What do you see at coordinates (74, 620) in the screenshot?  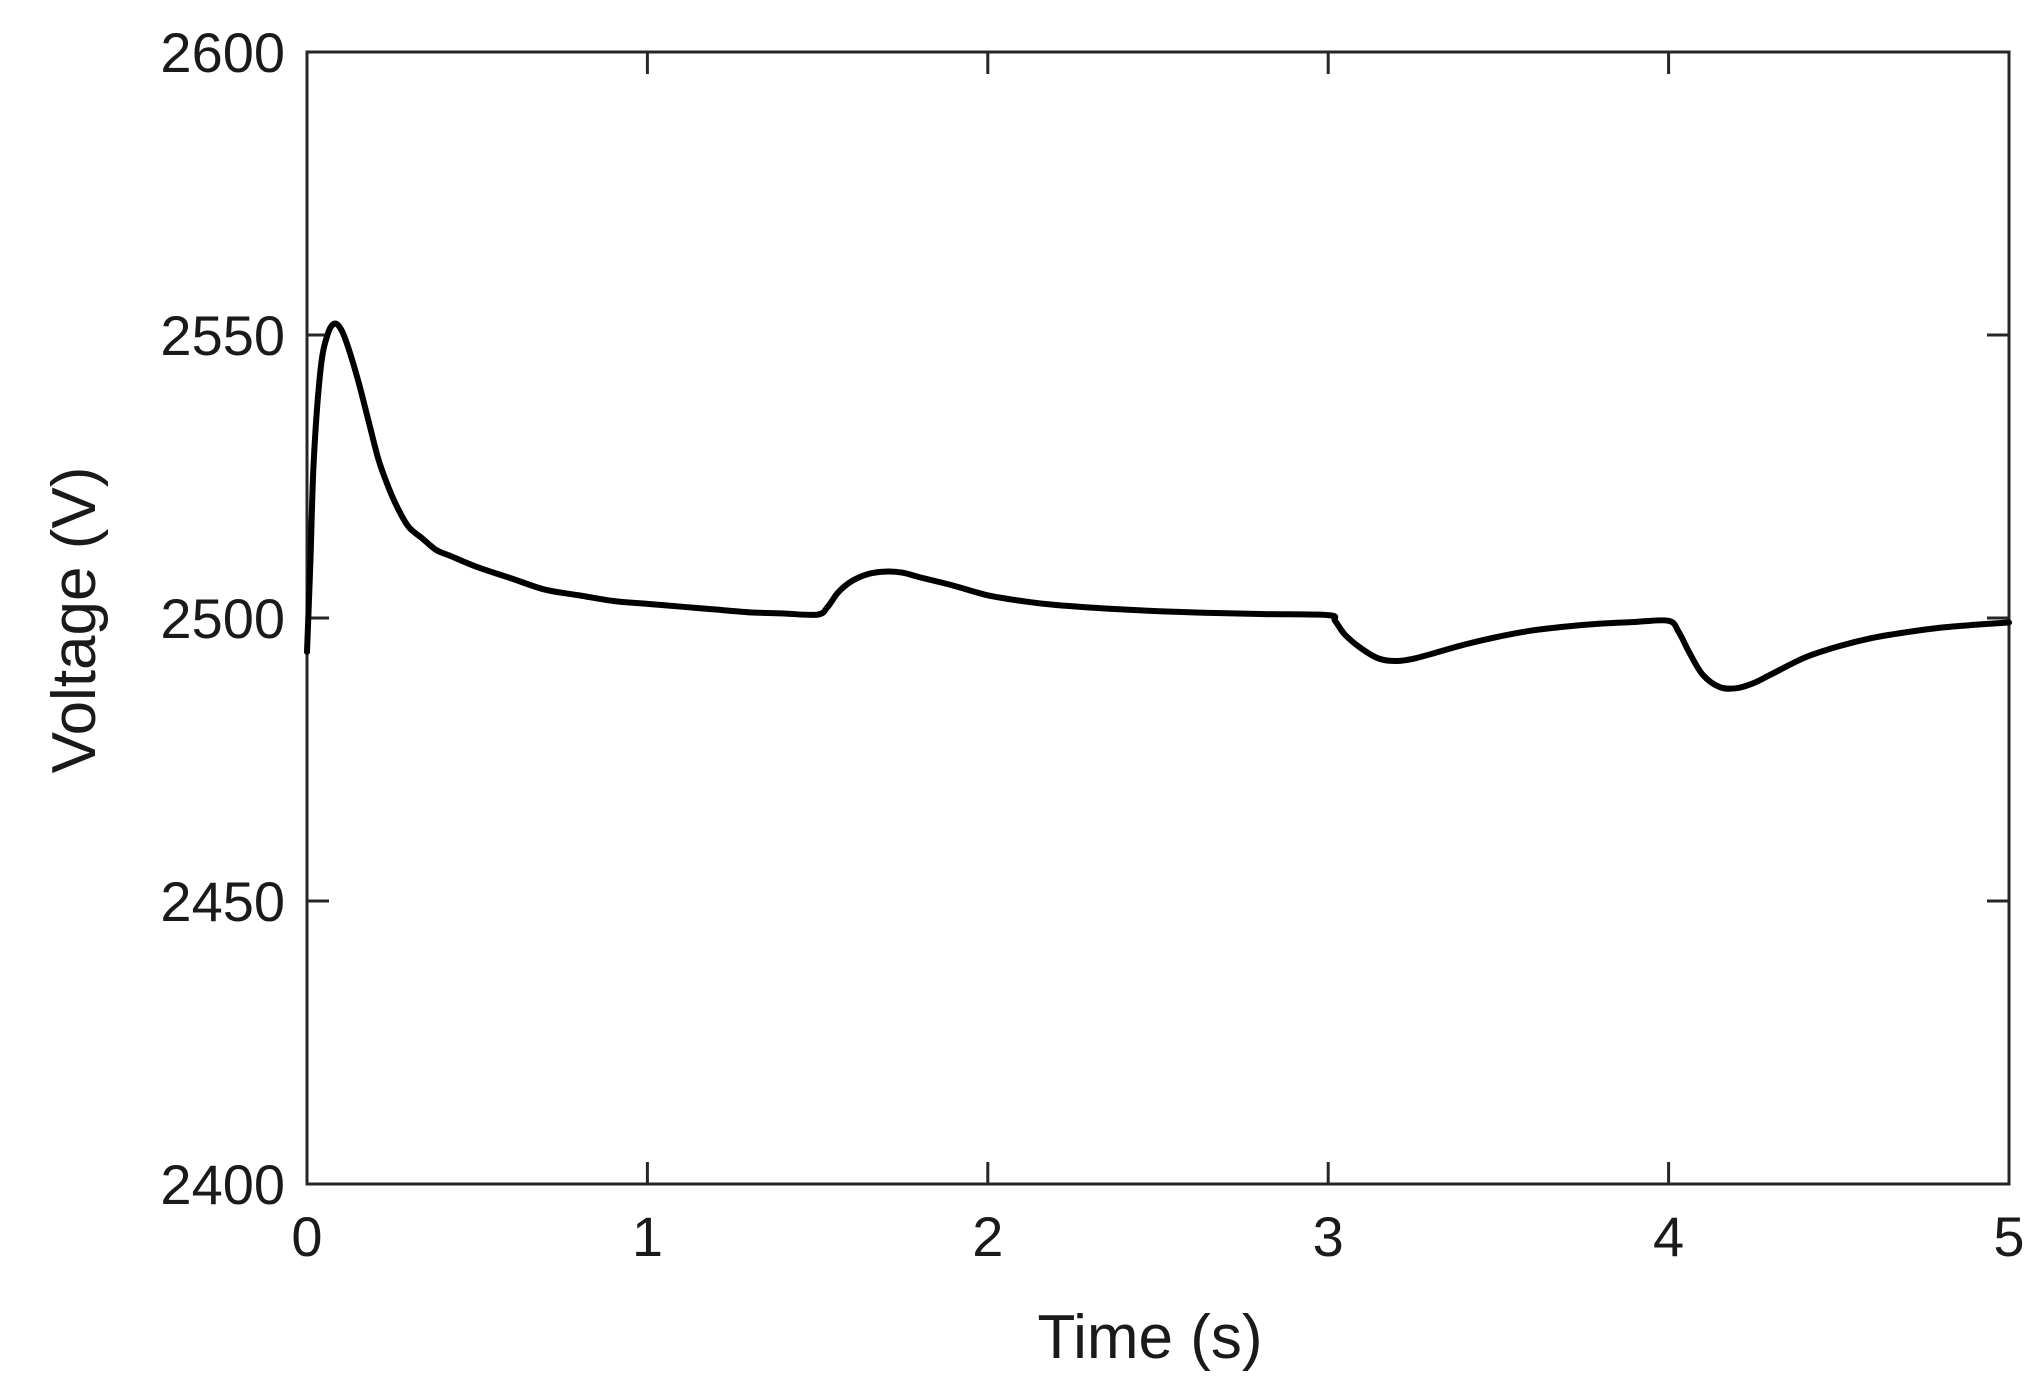 I see `y-axis-label: Voltage (V)` at bounding box center [74, 620].